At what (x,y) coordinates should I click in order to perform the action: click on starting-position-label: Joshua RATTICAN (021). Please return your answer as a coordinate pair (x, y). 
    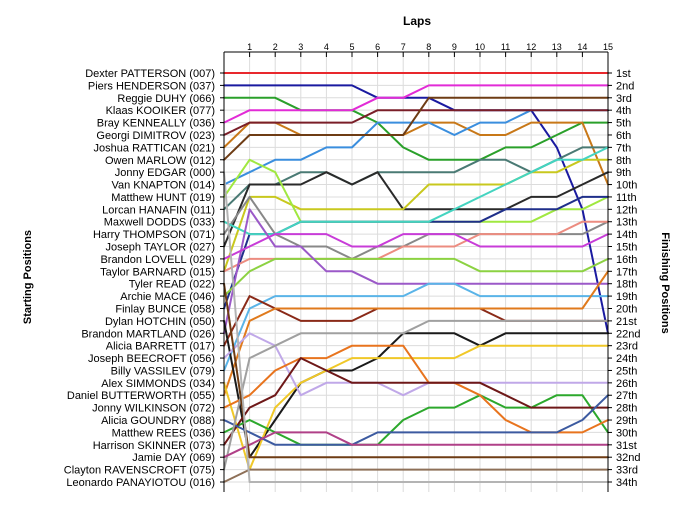
    Looking at the image, I should click on (154, 148).